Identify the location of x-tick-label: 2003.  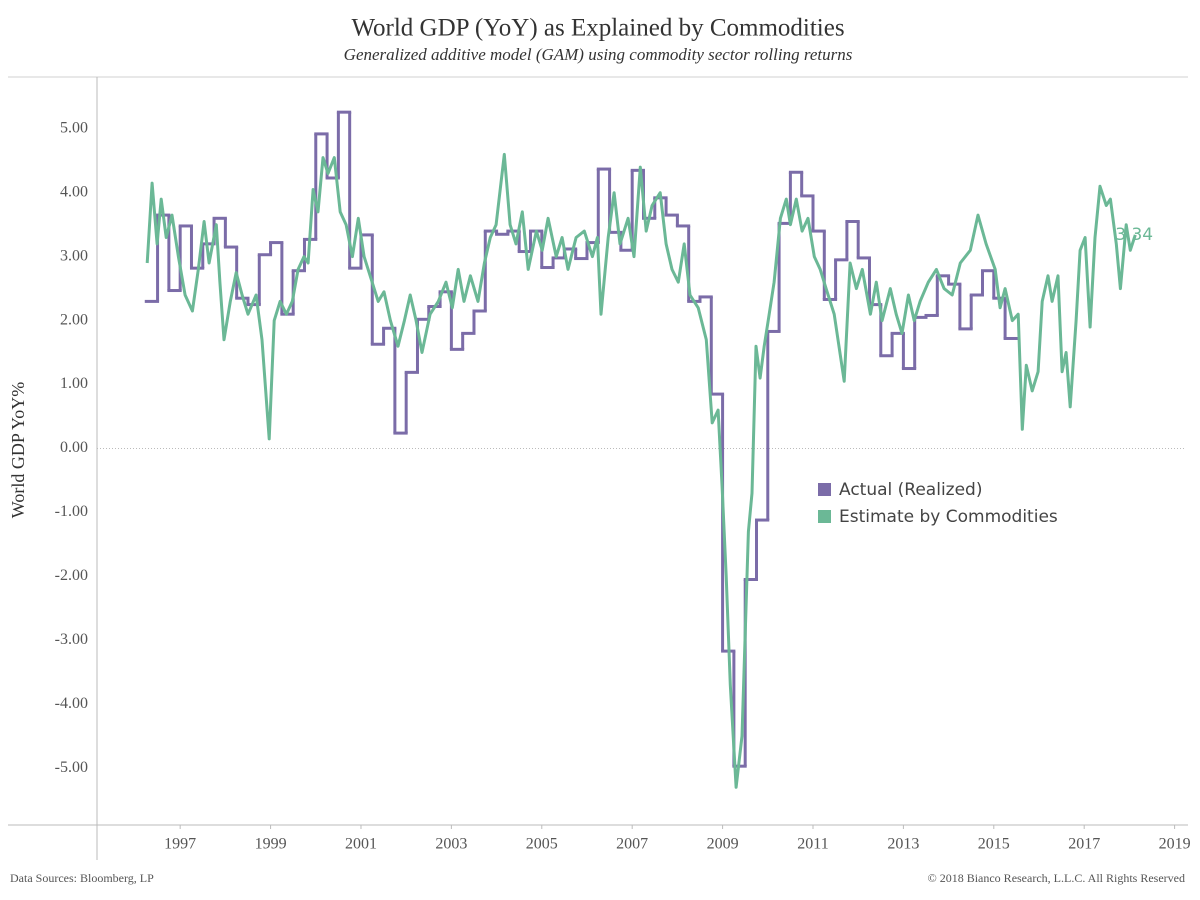
(451, 844).